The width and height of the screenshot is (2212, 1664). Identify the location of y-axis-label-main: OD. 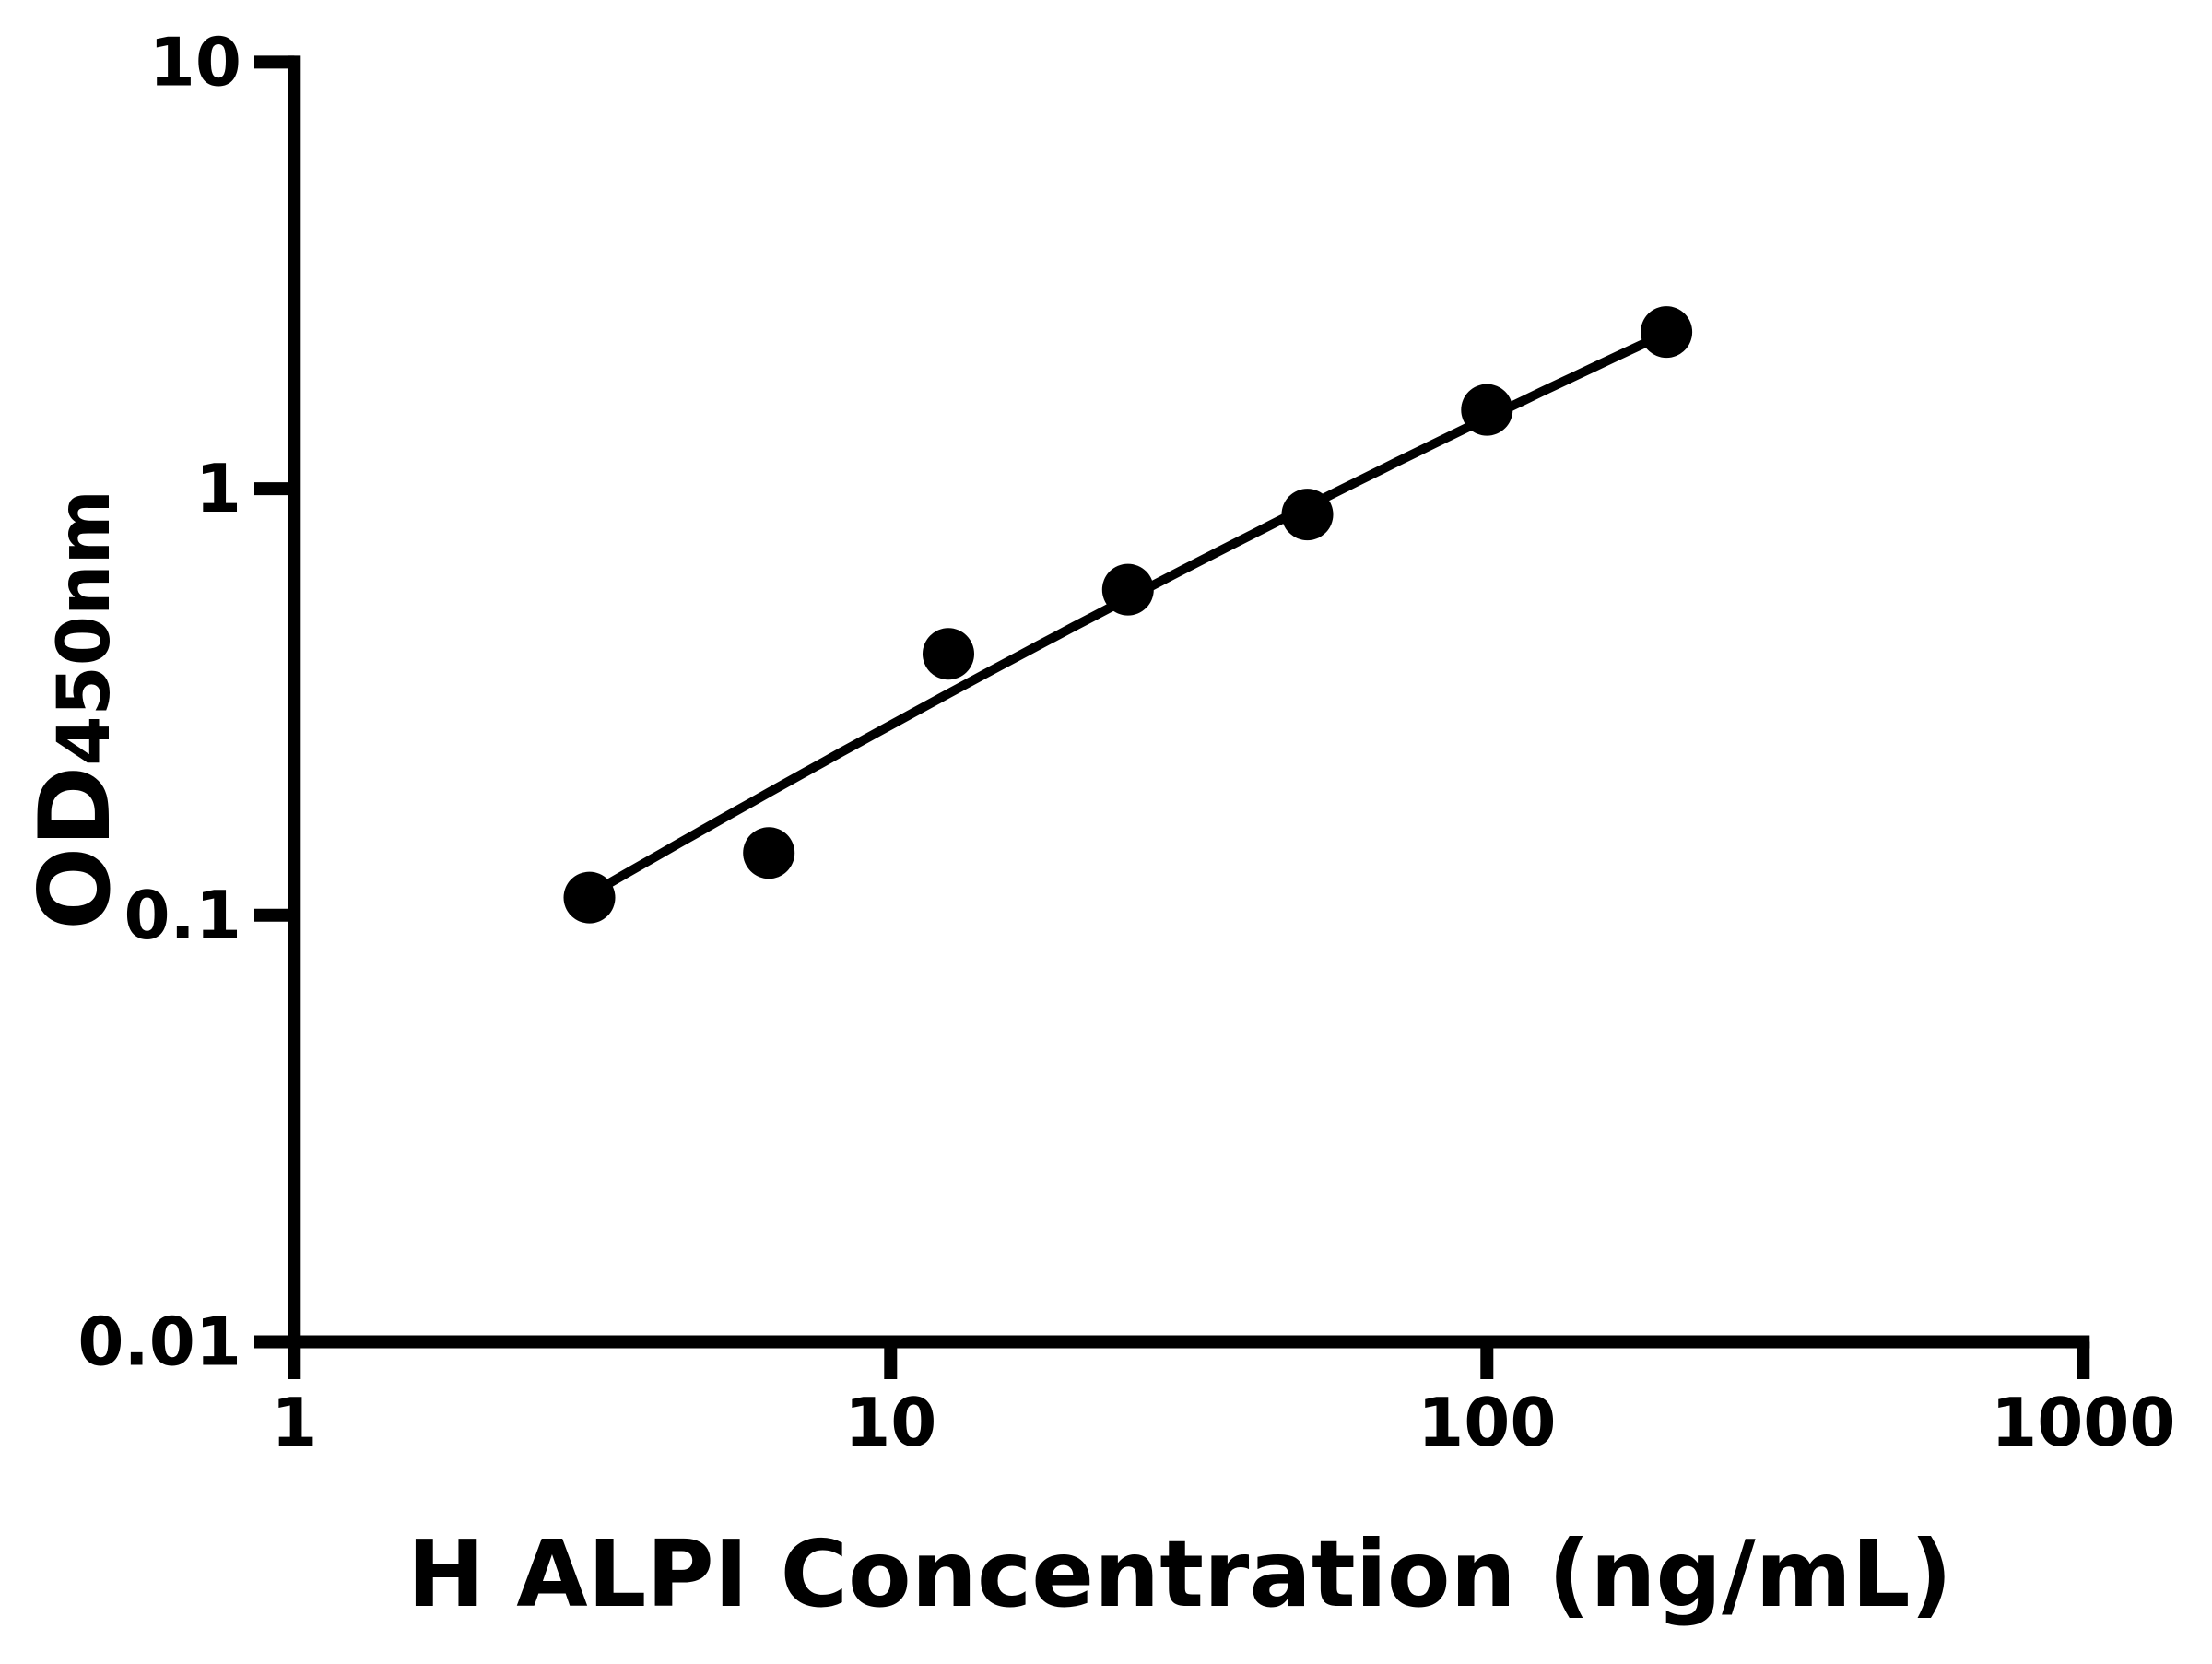
(75, 848).